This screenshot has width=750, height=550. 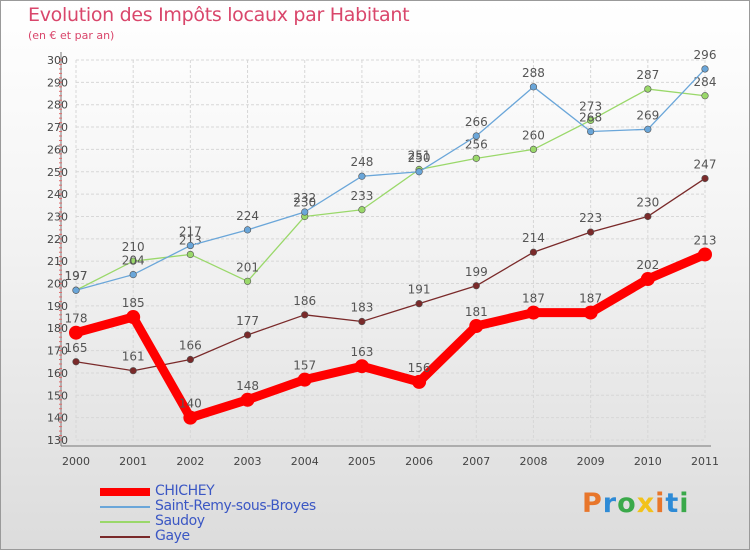 I want to click on y-tick-label: 250, so click(x=57, y=172).